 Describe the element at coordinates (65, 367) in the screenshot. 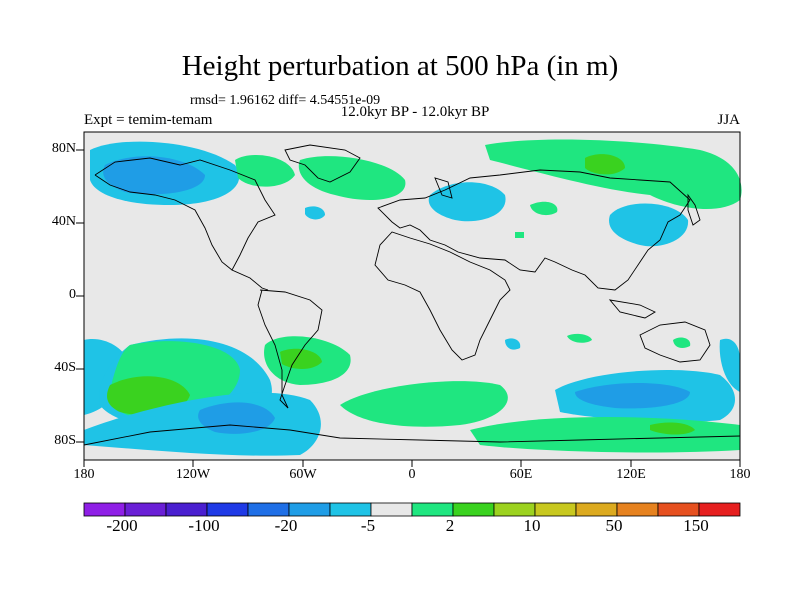

I see `lat-label-40s: 40S` at that location.